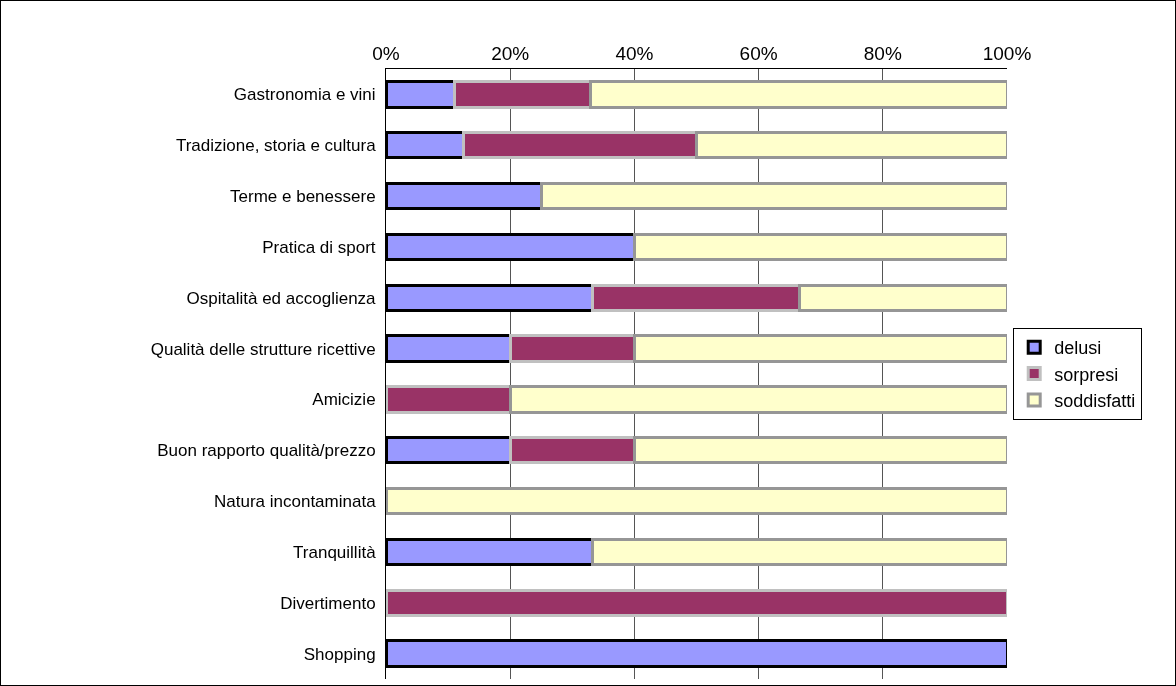 The width and height of the screenshot is (1176, 686). What do you see at coordinates (344, 400) in the screenshot?
I see `y-tick-label: Amicizie` at bounding box center [344, 400].